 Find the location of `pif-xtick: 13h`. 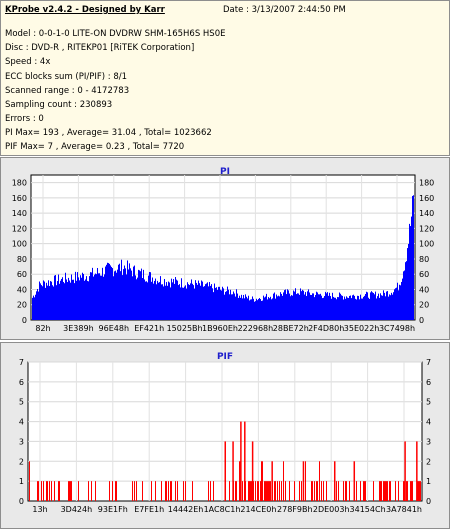

pif-xtick: 13h is located at coordinates (39, 509).